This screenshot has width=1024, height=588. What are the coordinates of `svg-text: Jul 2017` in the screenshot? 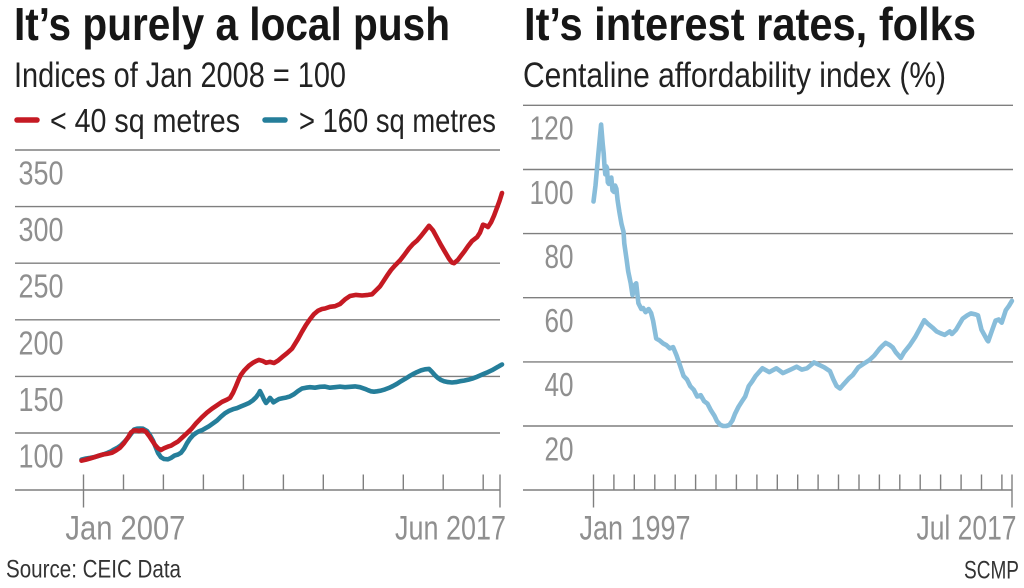 It's located at (967, 528).